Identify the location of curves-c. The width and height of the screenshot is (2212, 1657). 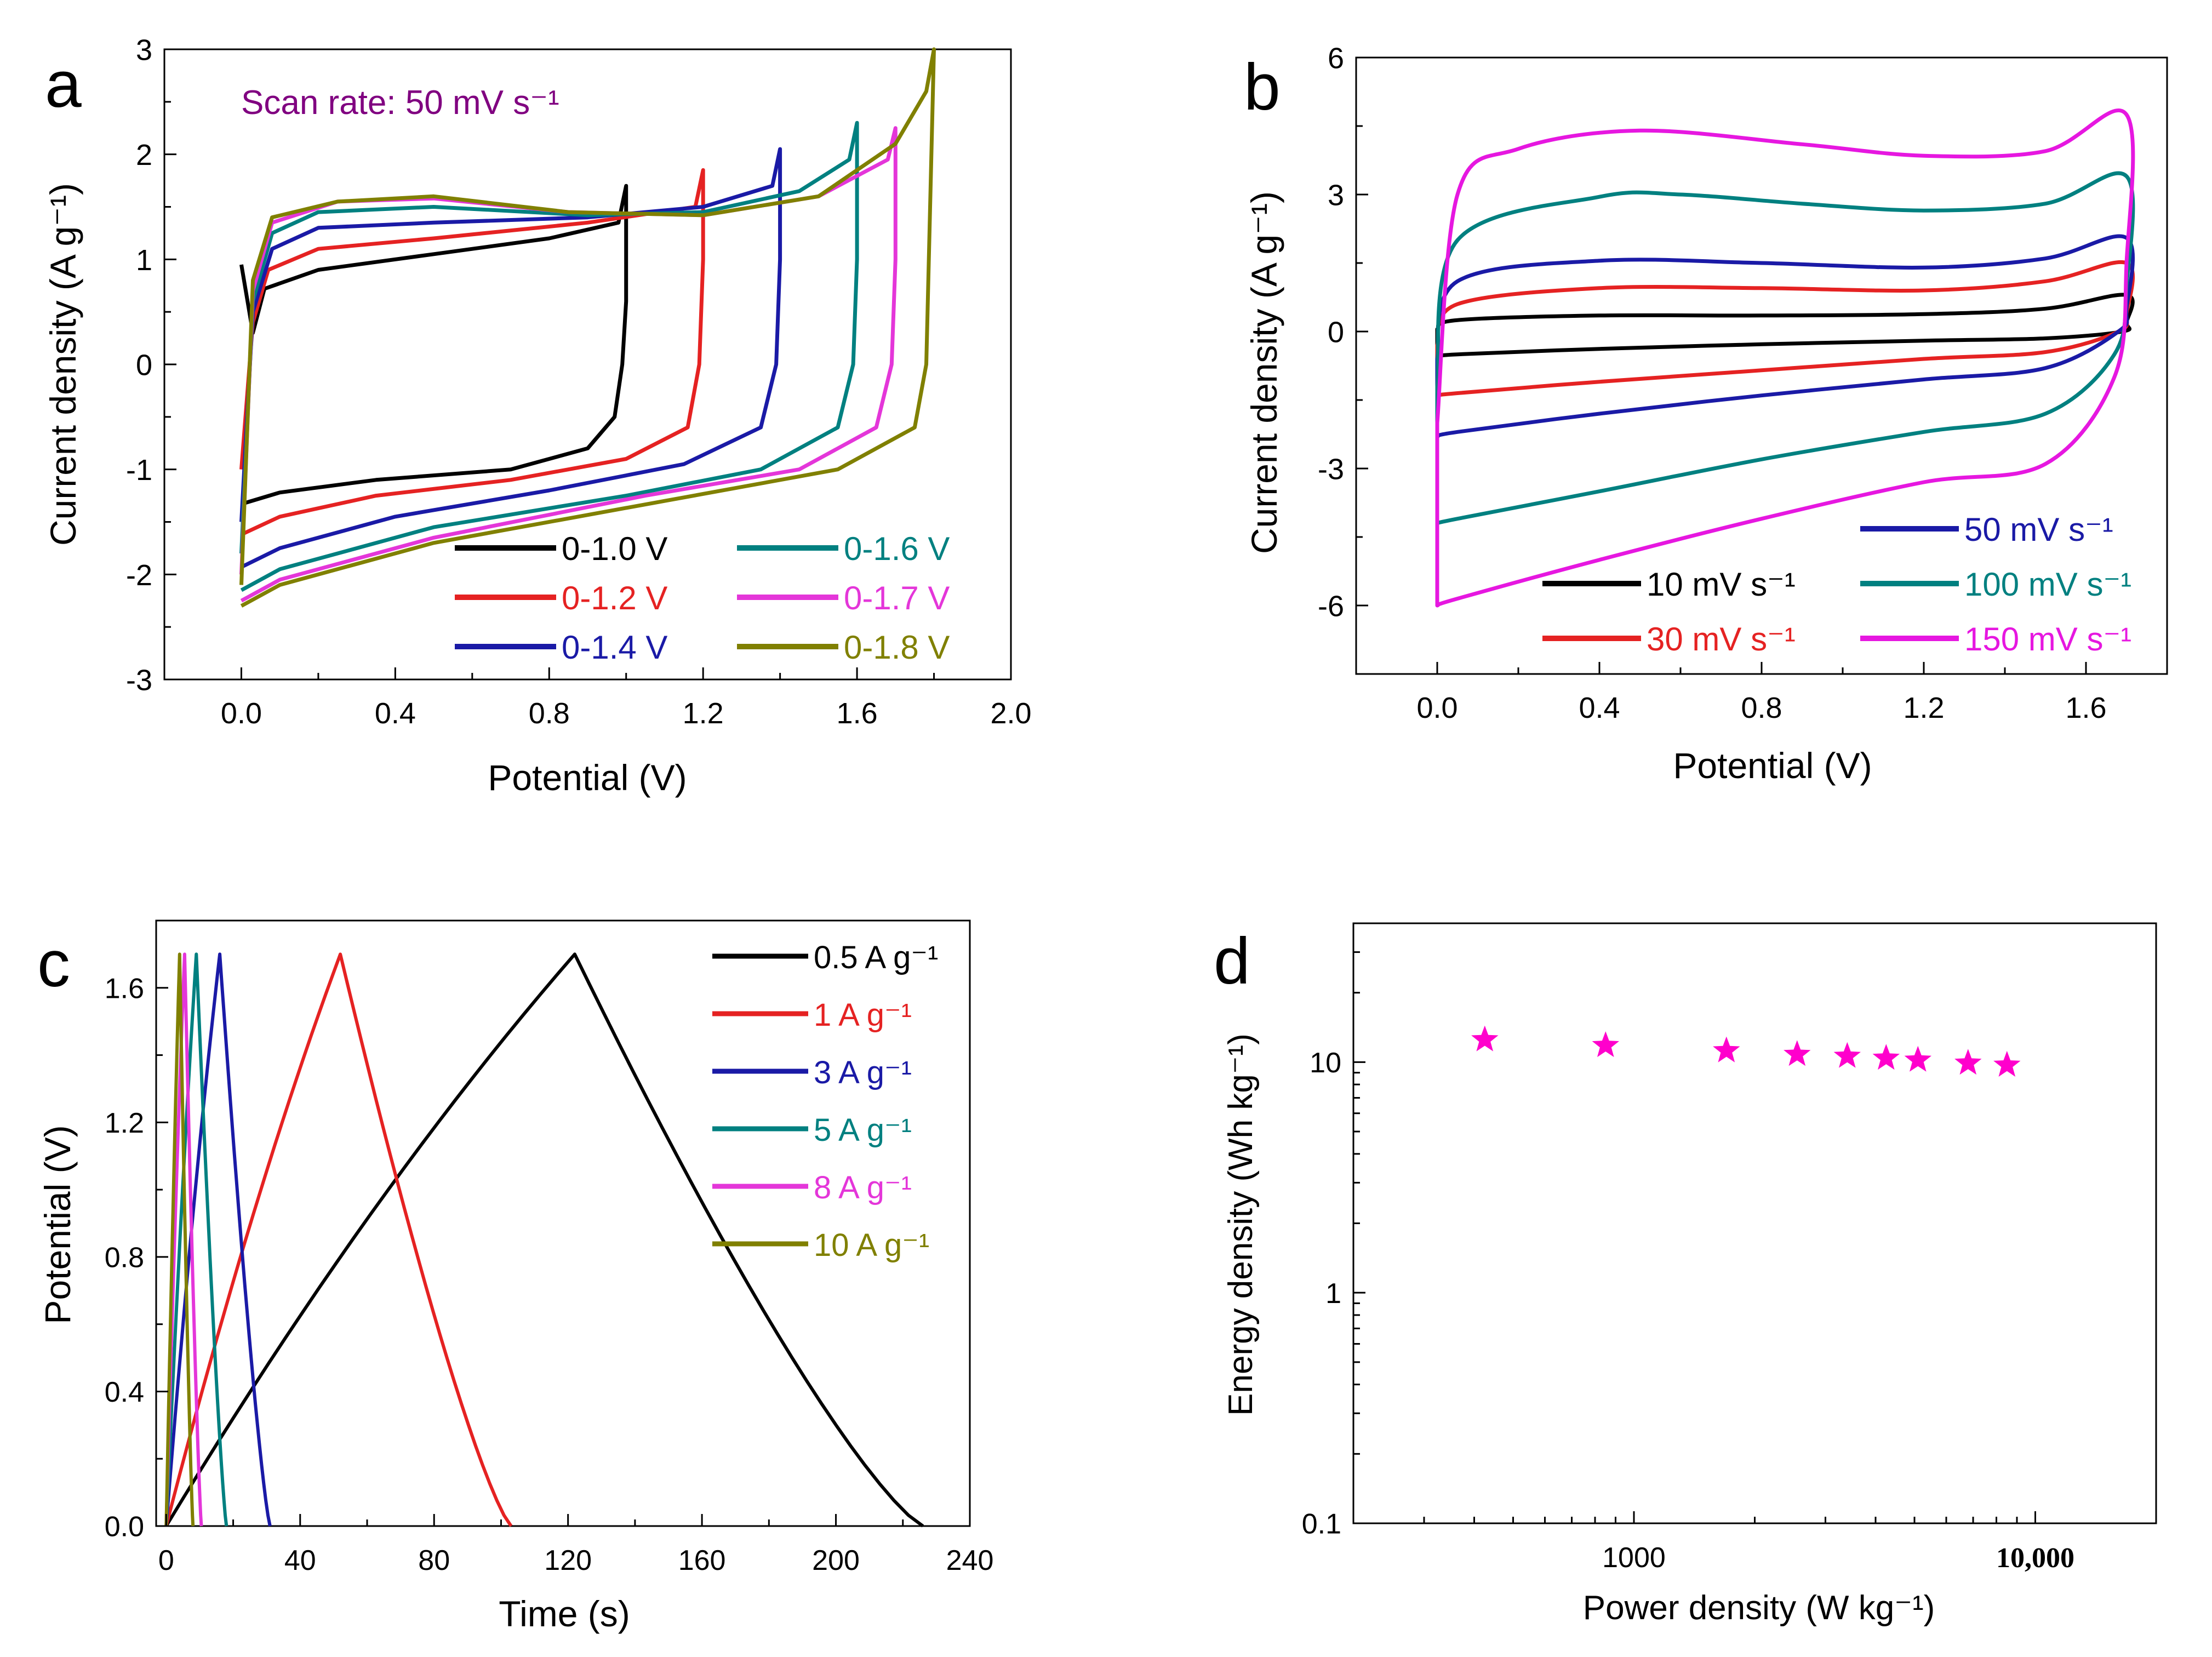
(544, 1240).